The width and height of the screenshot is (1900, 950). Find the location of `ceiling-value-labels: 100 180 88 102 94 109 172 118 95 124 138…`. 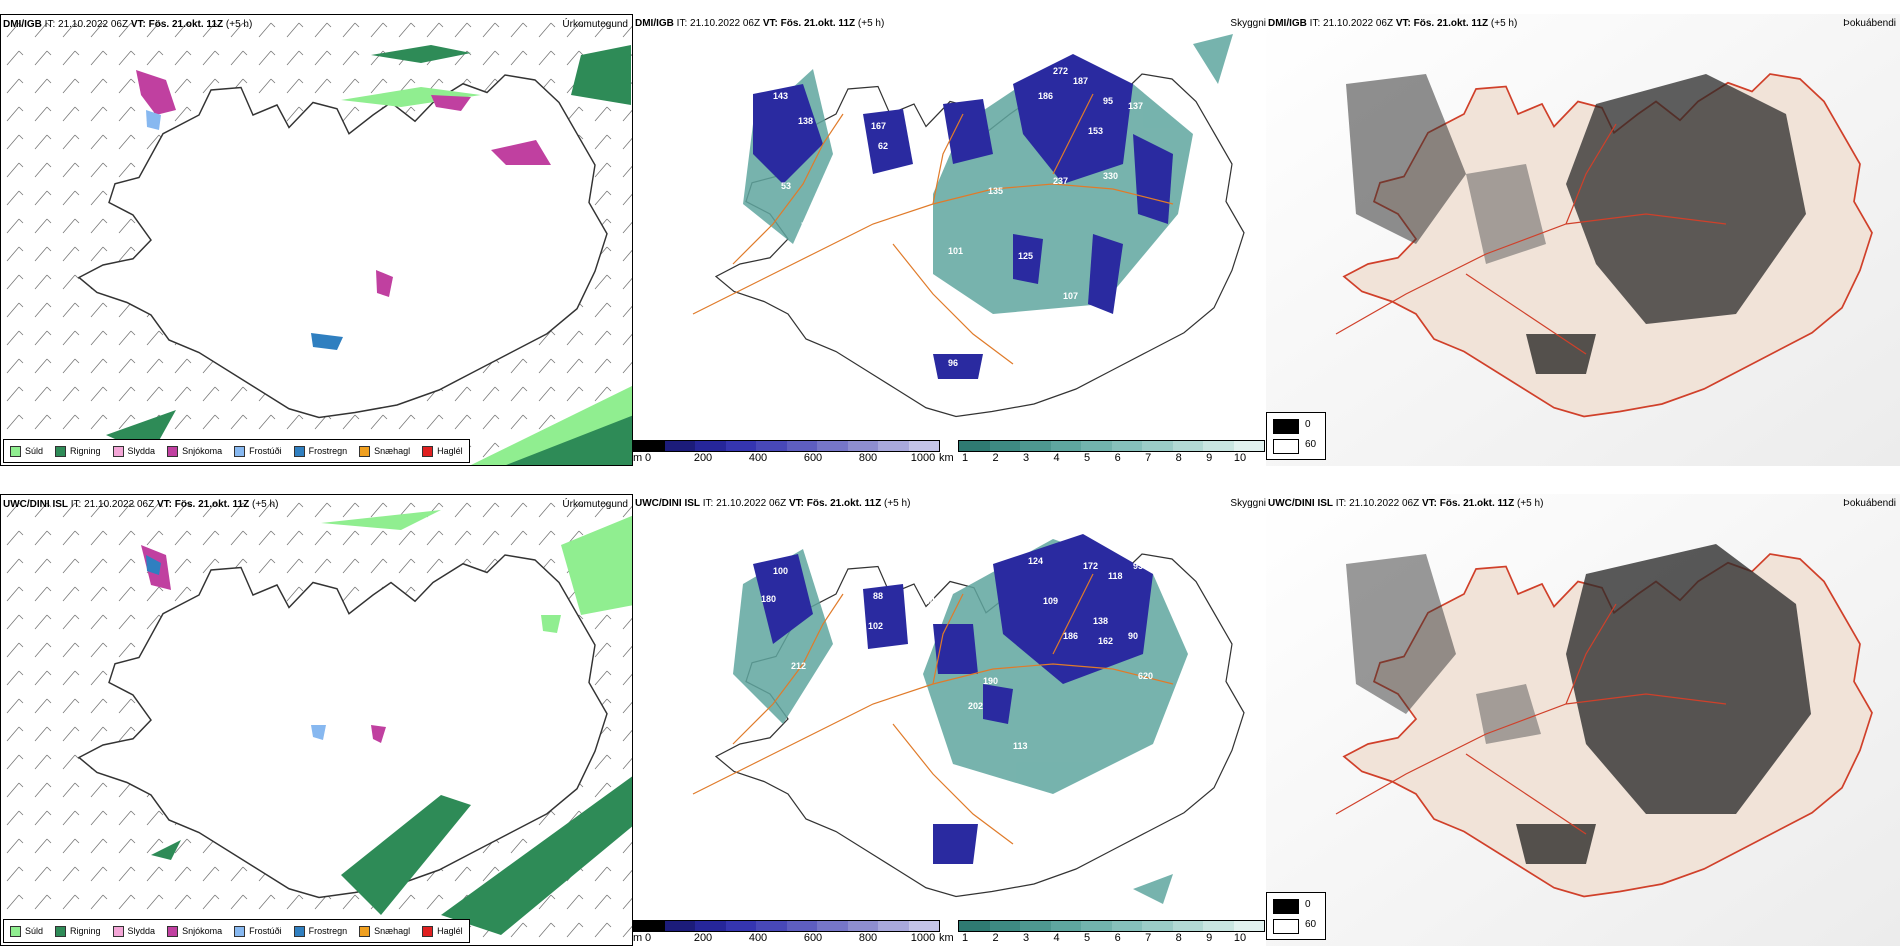

ceiling-value-labels: 100 180 88 102 94 109 172 118 95 124 138… is located at coordinates (957, 712).